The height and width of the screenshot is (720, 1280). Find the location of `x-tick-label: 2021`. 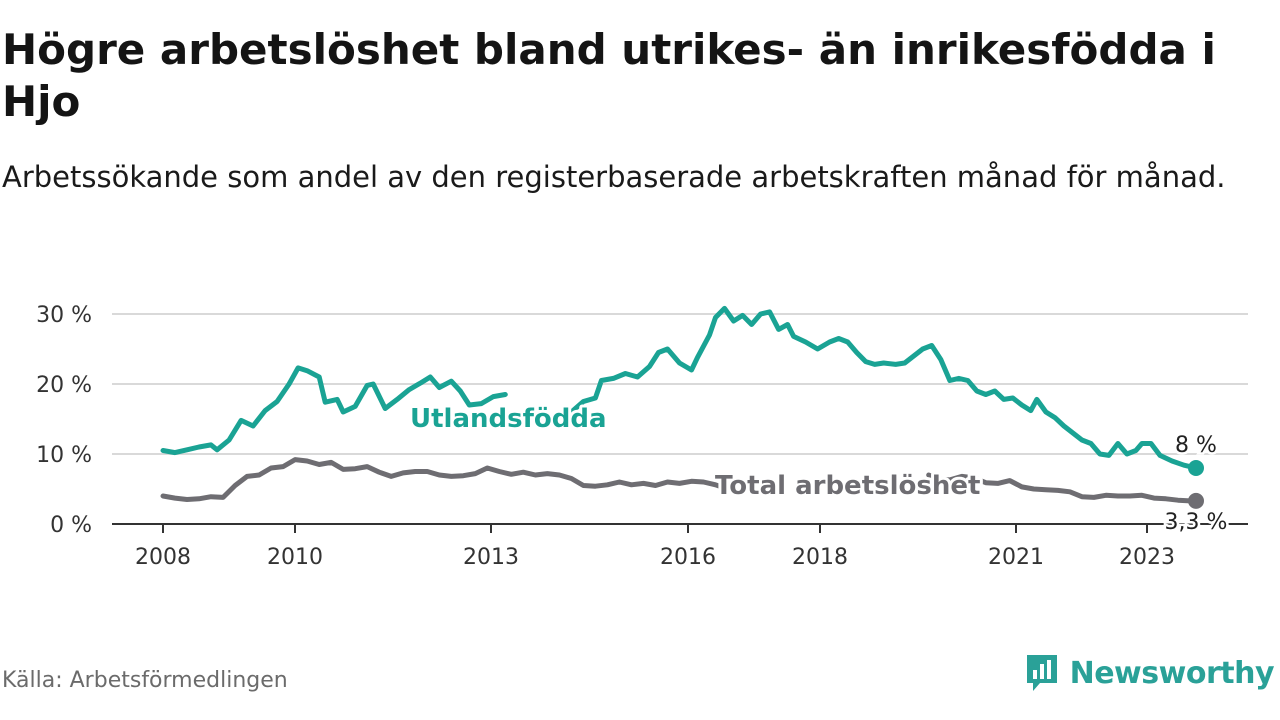

x-tick-label: 2021 is located at coordinates (1016, 557).